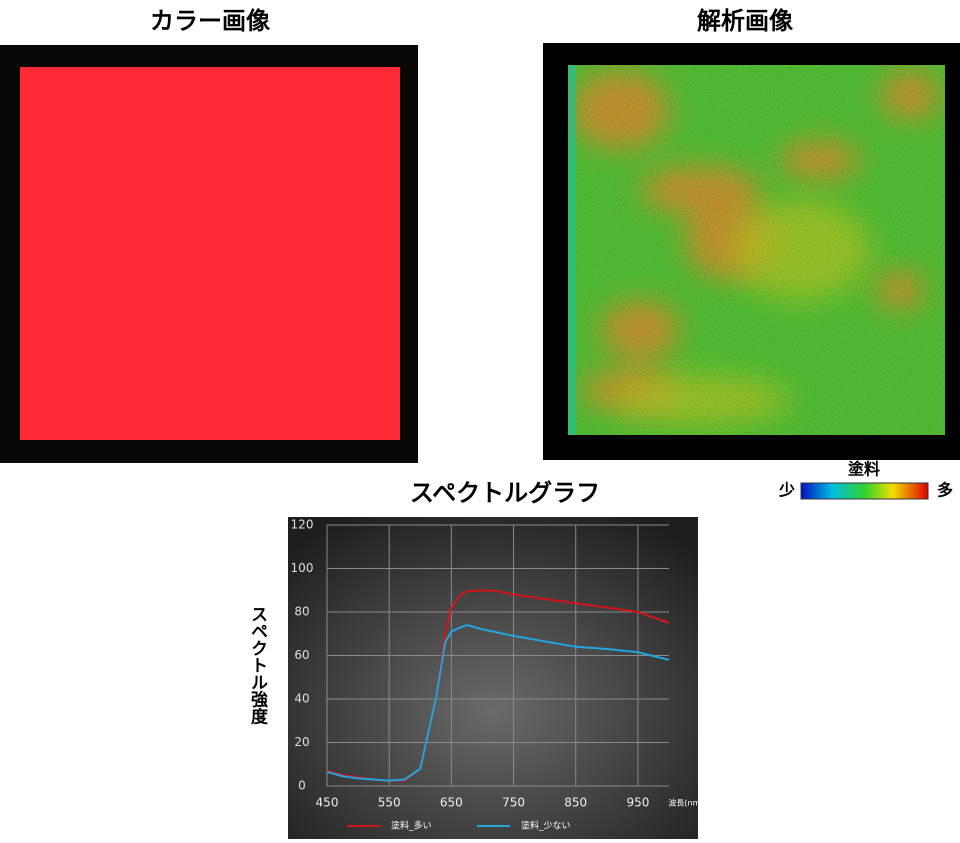  Describe the element at coordinates (505, 493) in the screenshot. I see `chart-title: スペクトルグラフ` at that location.